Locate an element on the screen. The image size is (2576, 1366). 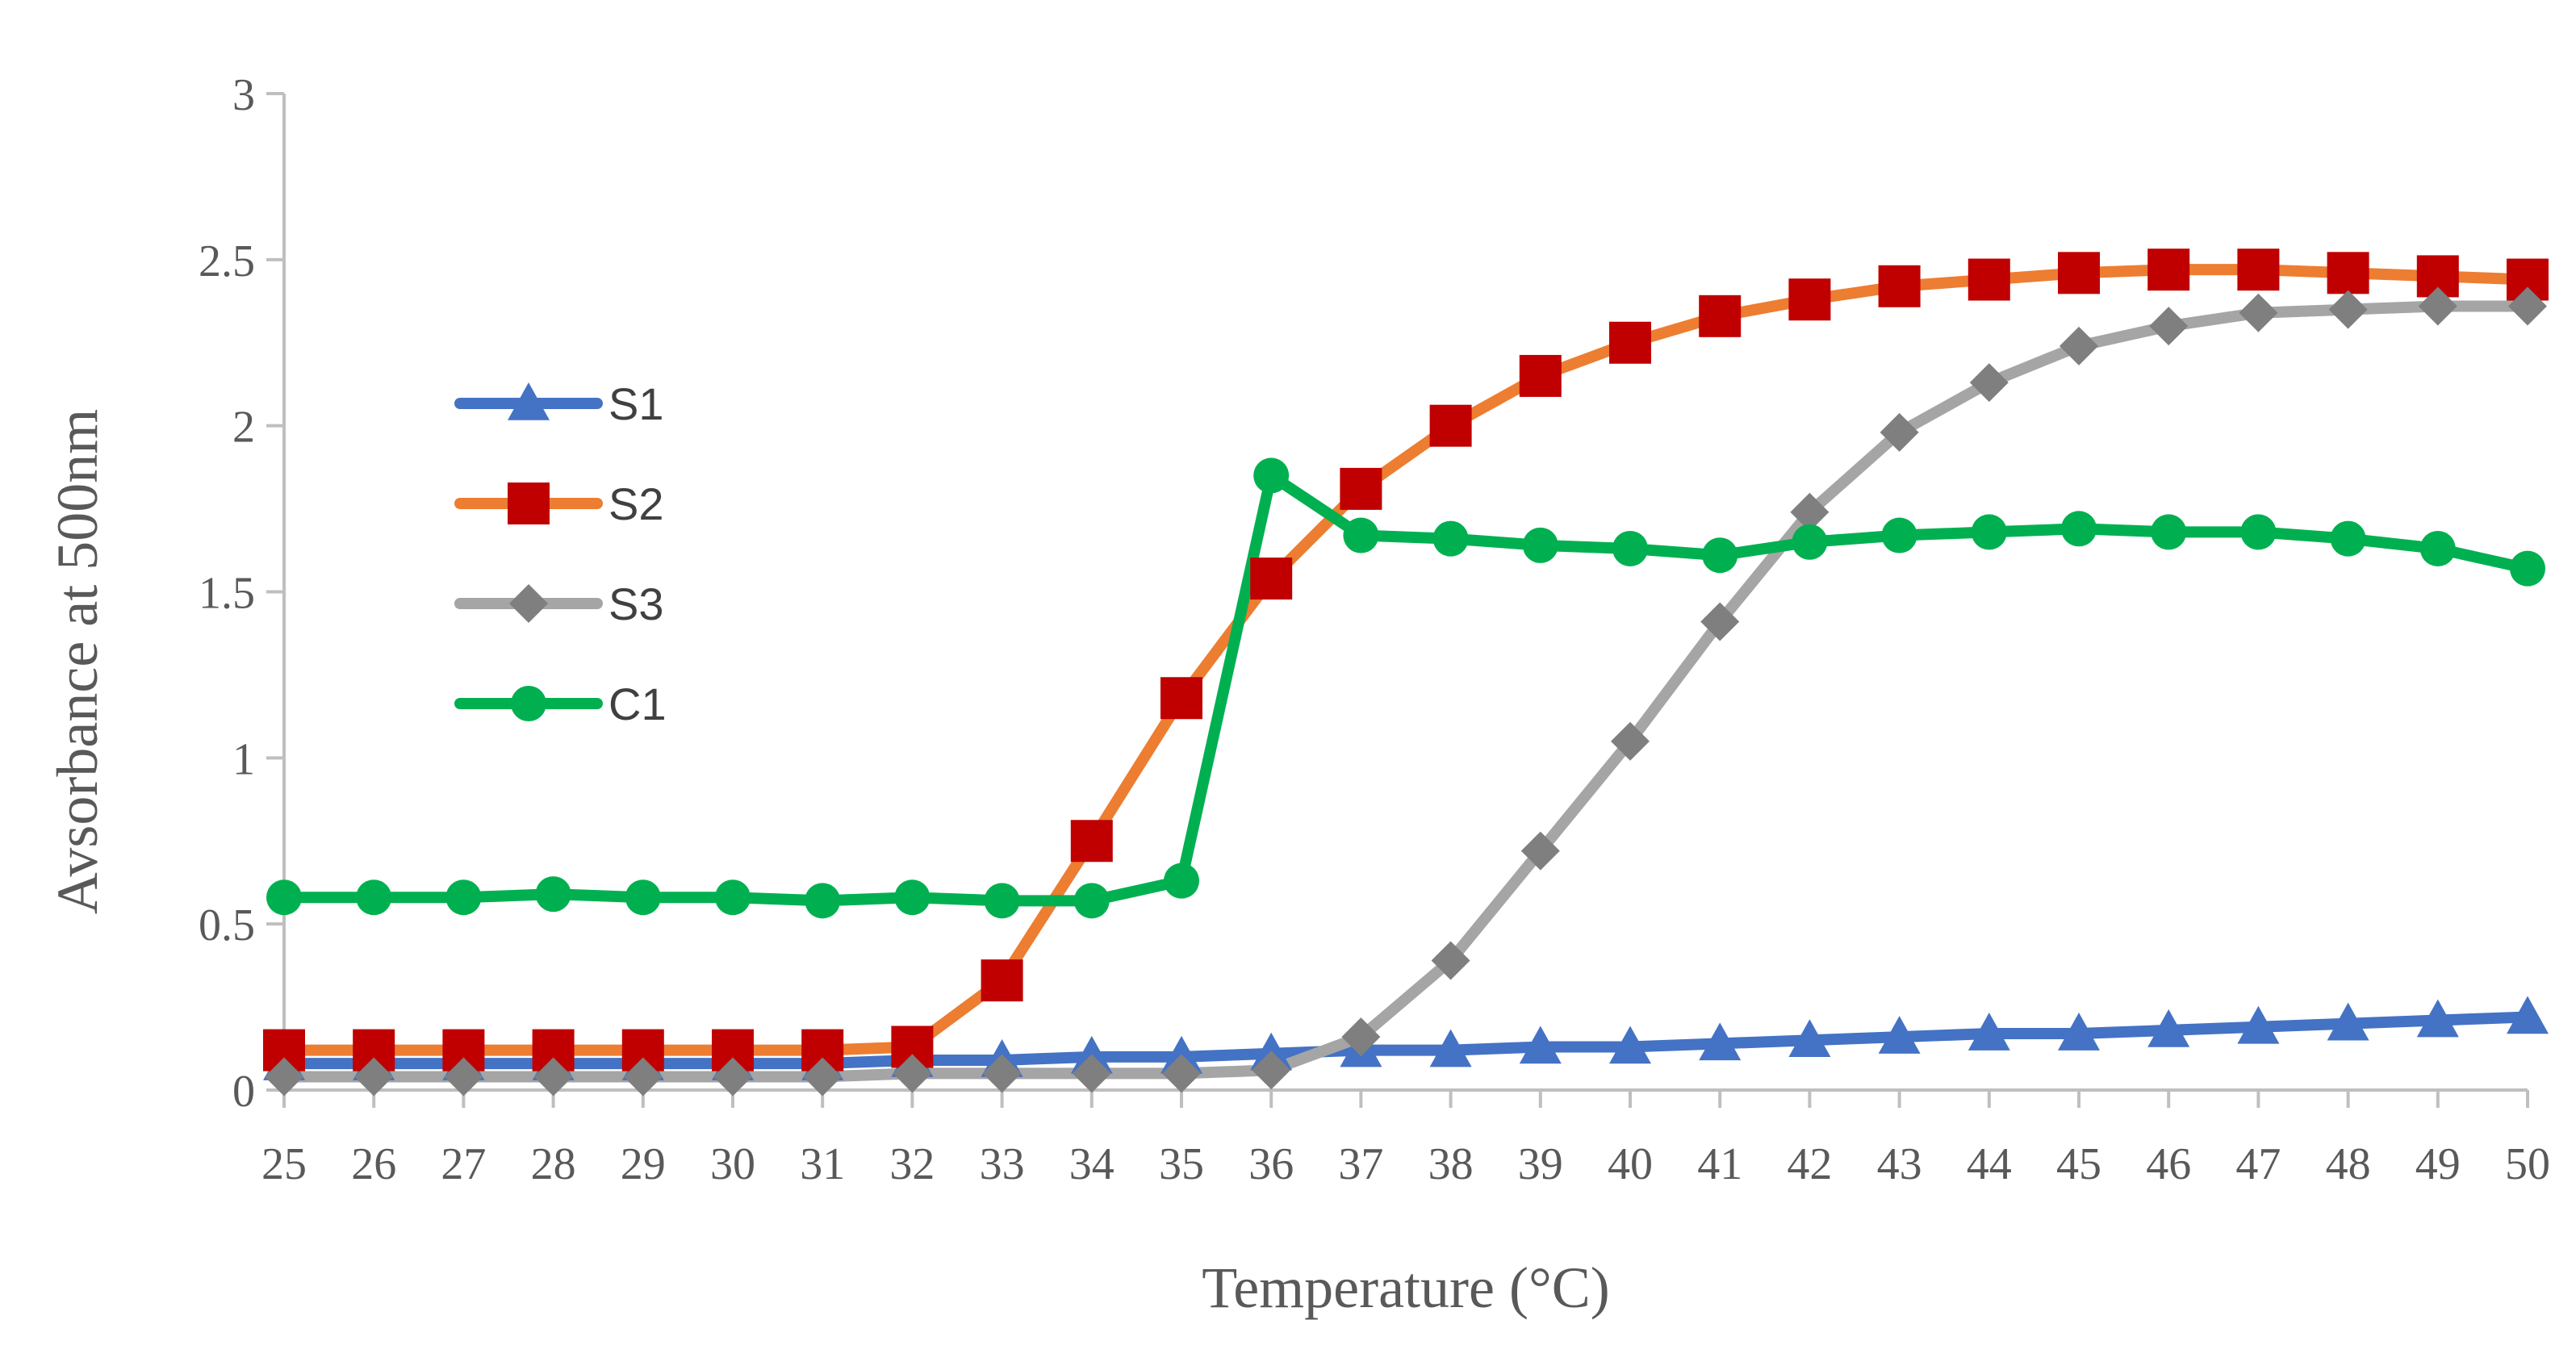
x-tick-label: 38 is located at coordinates (1451, 1164).